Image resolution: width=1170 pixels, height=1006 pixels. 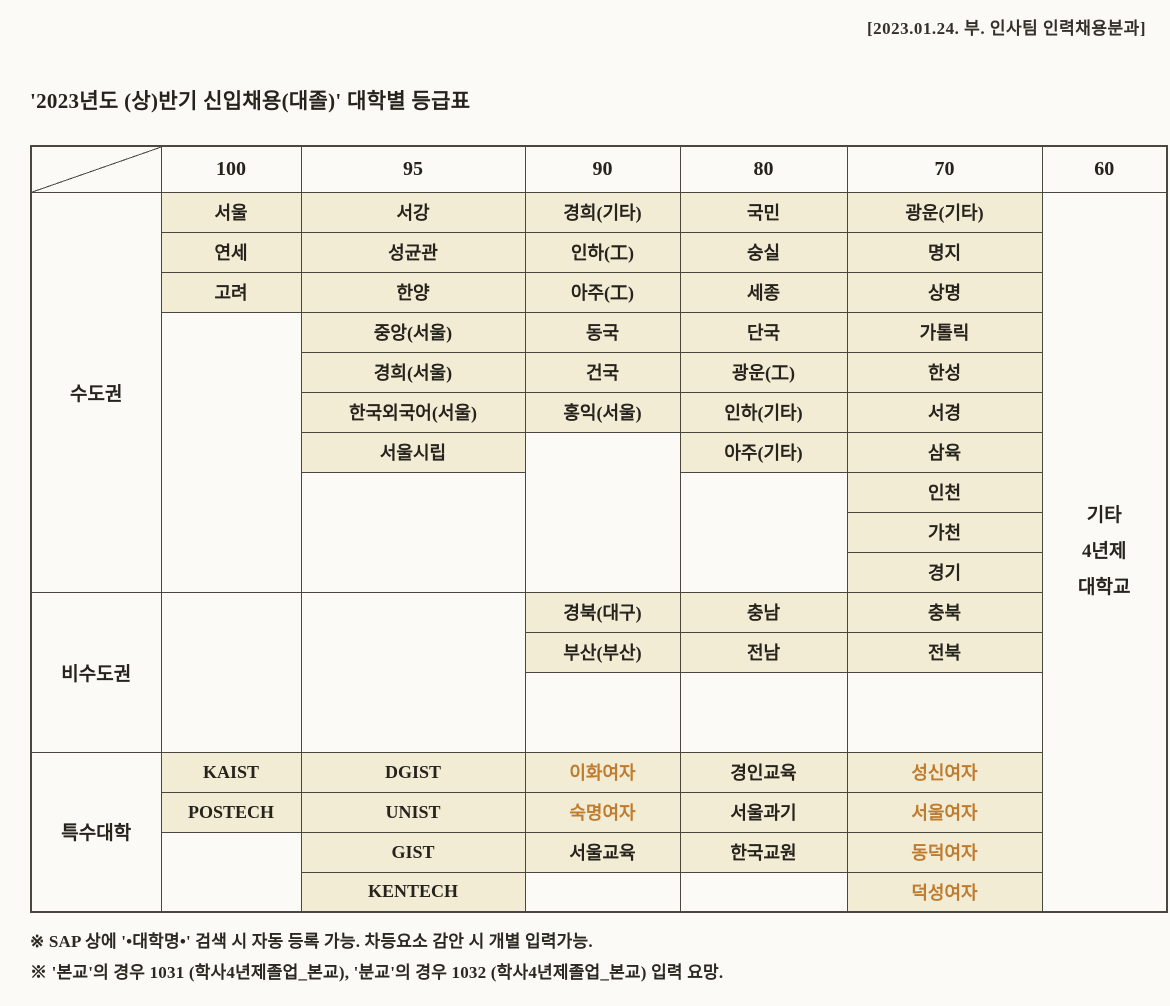 What do you see at coordinates (602, 169) in the screenshot?
I see `column-header-90: 90` at bounding box center [602, 169].